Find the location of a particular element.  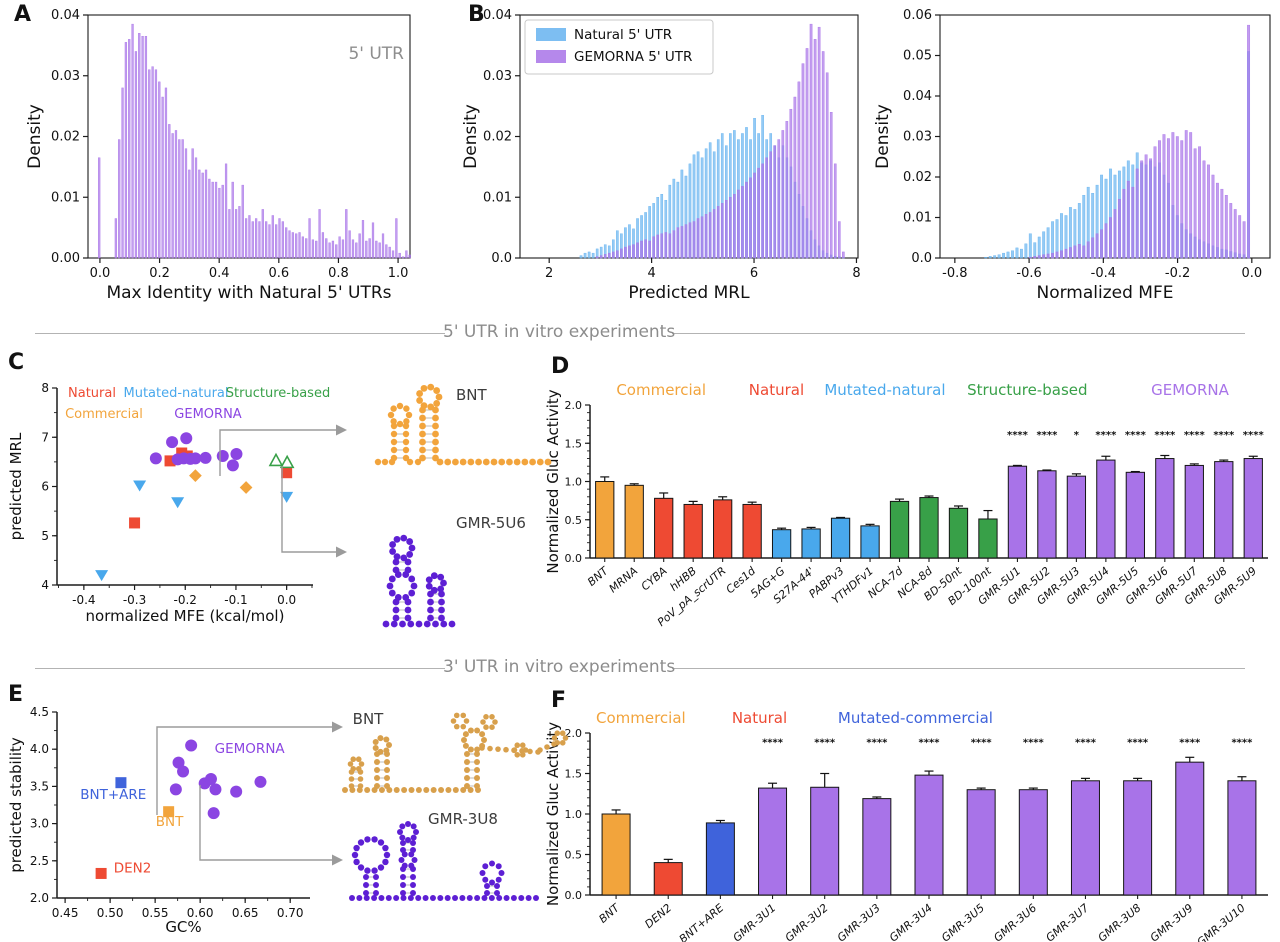

y-axis-title: predicted stability is located at coordinates (16, 805).